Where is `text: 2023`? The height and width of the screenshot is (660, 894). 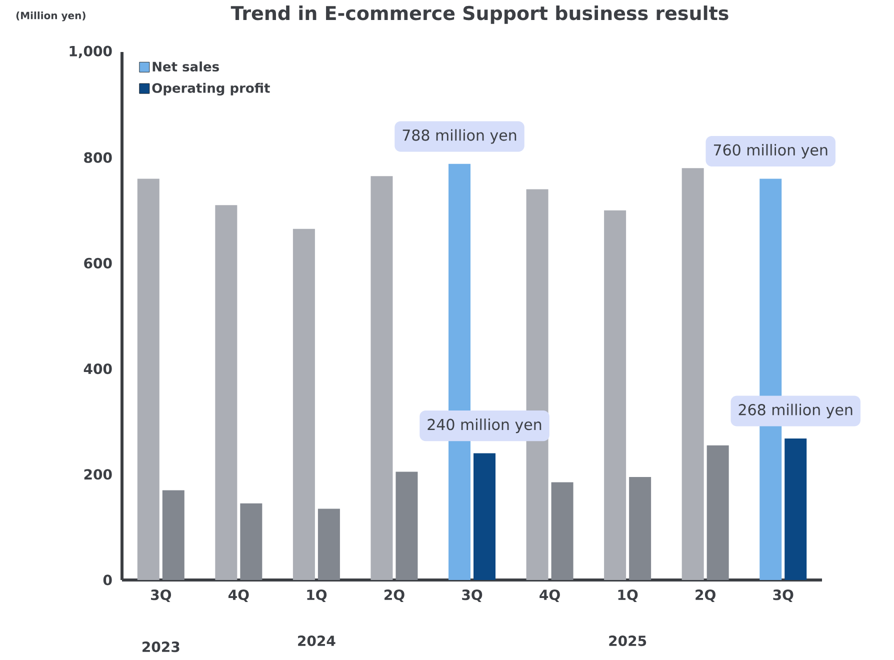 text: 2023 is located at coordinates (161, 647).